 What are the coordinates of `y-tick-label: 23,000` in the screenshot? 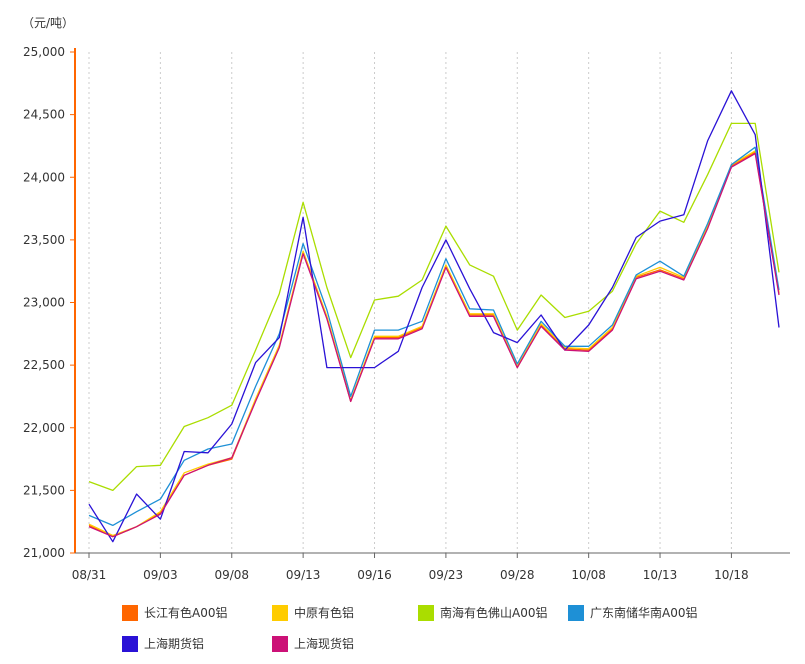 It's located at (44, 303).